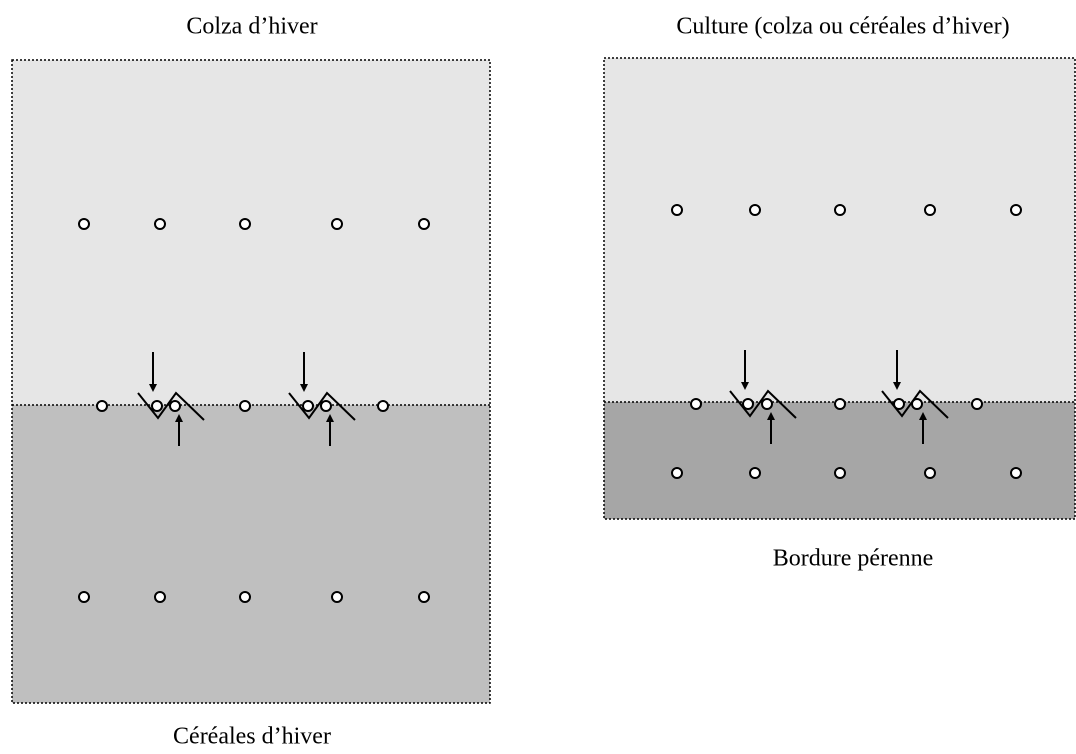  I want to click on right-title: Culture (colza ou céréales d’hiver), so click(842, 27).